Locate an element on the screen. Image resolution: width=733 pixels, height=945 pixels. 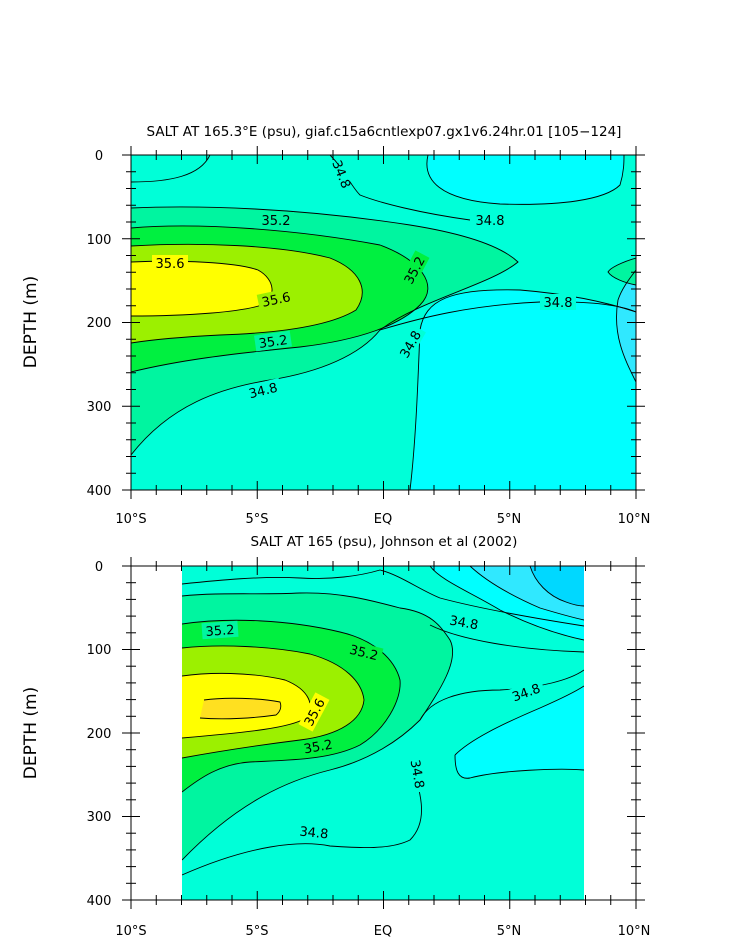
x-tick-label-bottom-3: 5°N is located at coordinates (509, 931).